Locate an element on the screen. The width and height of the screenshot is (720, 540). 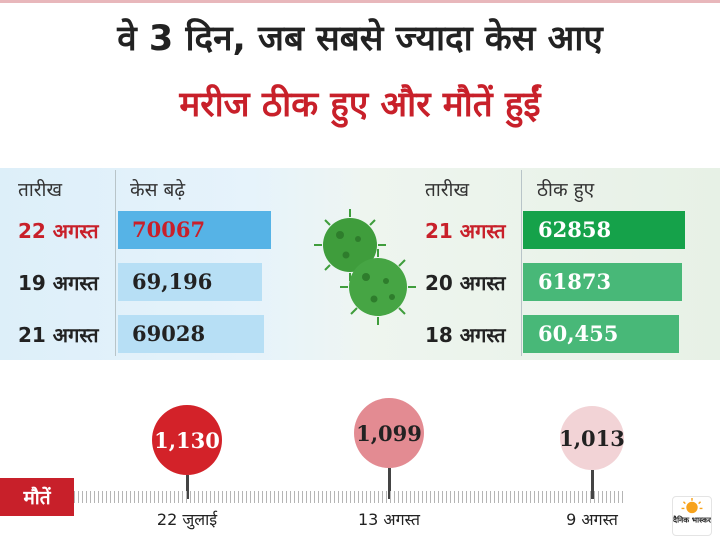
recoveries-row-date: 21 अगस्त is located at coordinates (465, 231).